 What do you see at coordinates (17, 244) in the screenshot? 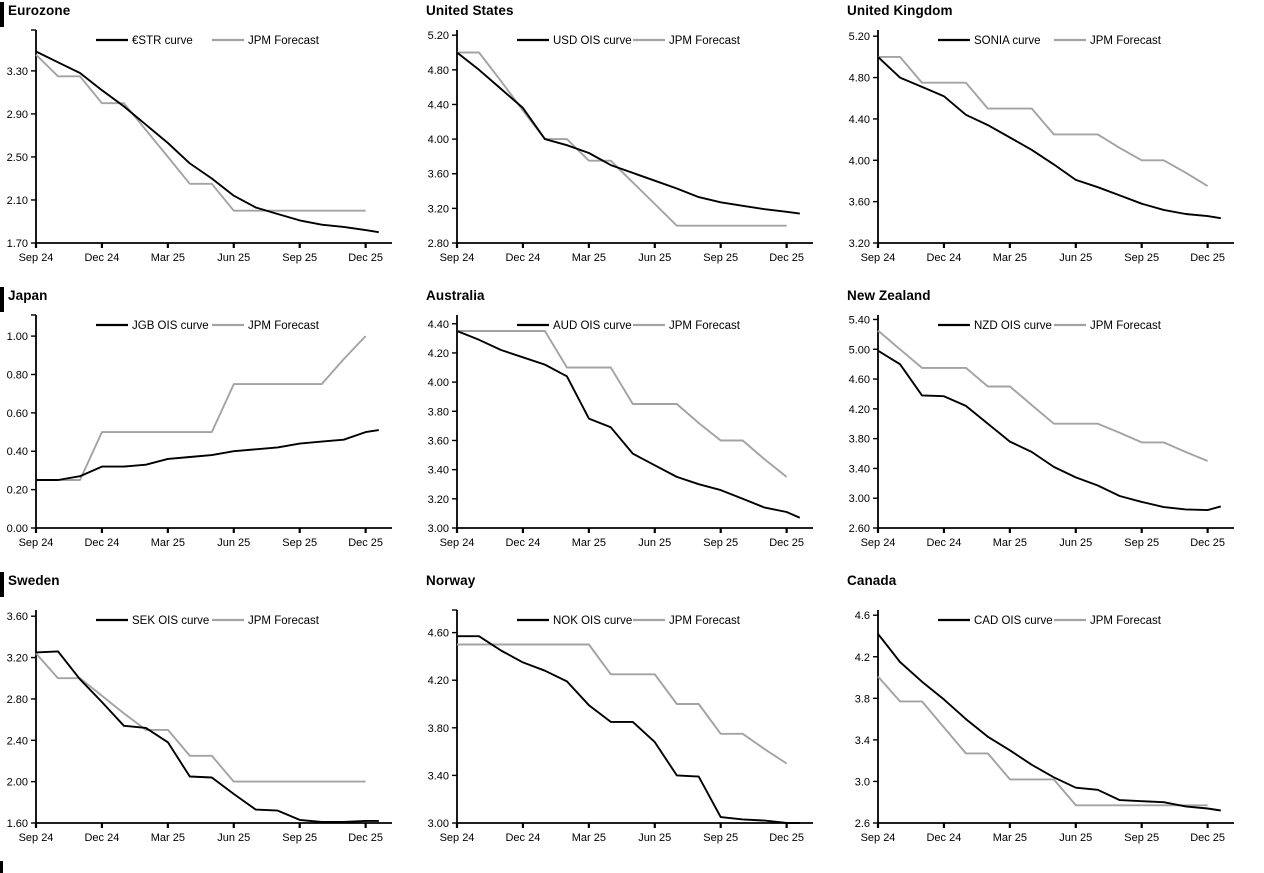
I see `y-tick-label: 1.70` at bounding box center [17, 244].